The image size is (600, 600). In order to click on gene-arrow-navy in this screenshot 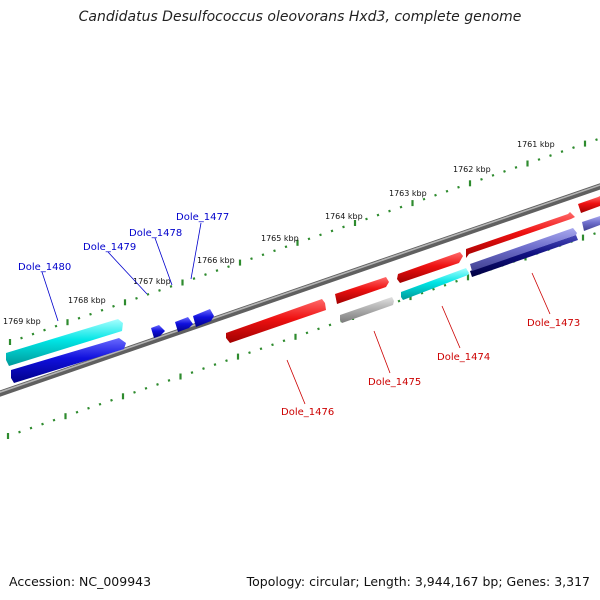, I will do `click(524, 256)`.